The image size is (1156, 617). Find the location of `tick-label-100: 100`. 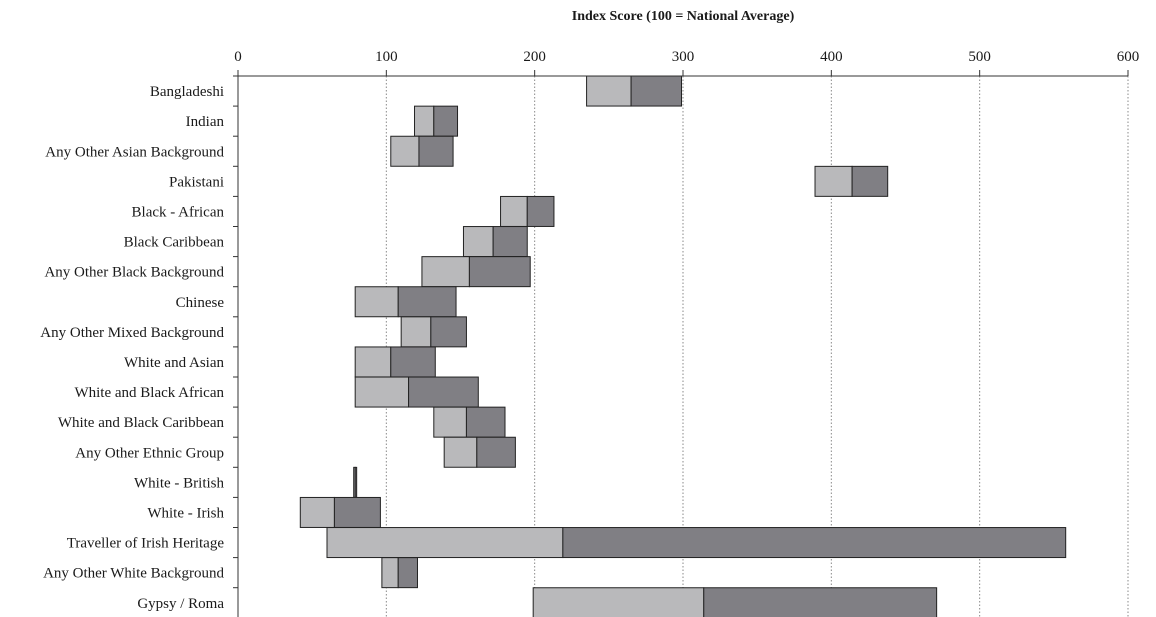

tick-label-100: 100 is located at coordinates (386, 57).